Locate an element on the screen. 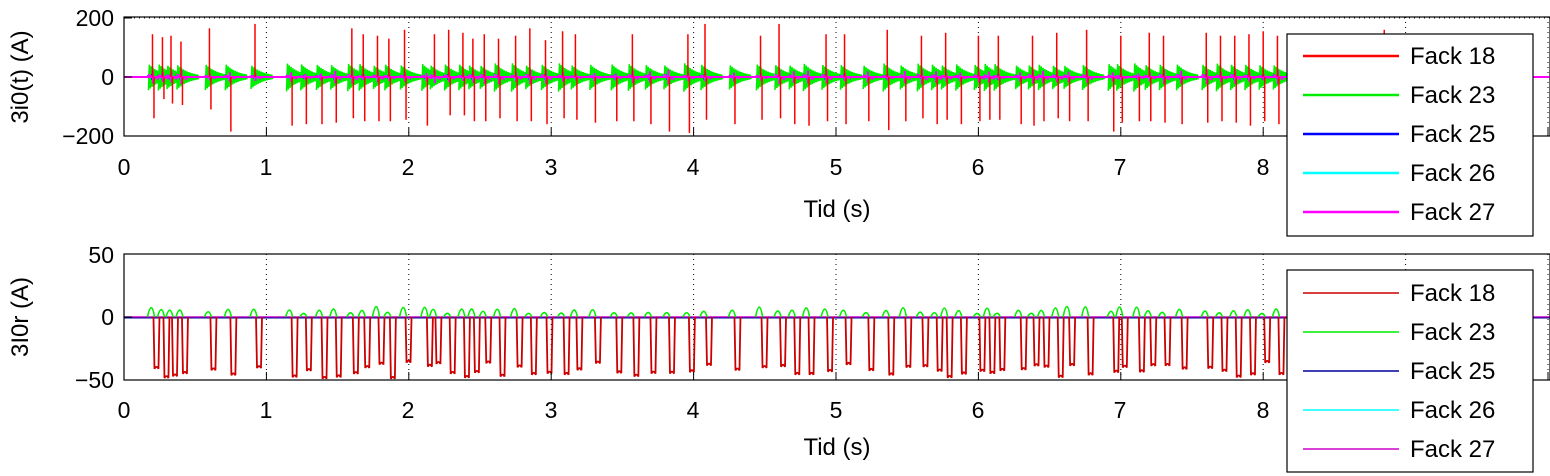 This screenshot has height=476, width=1550. y-axis-label: 3i0(t) (A) is located at coordinates (20, 76).